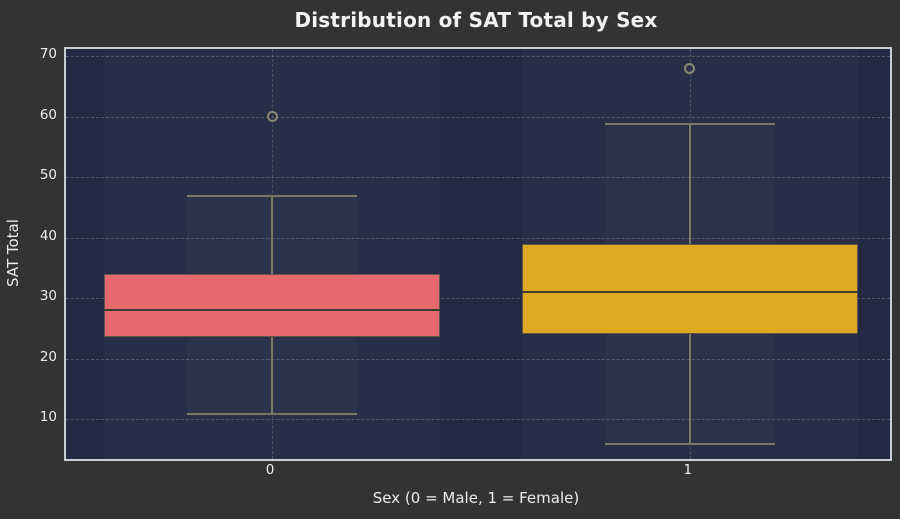 The height and width of the screenshot is (519, 900). I want to click on y-tick-label: 30, so click(48, 296).